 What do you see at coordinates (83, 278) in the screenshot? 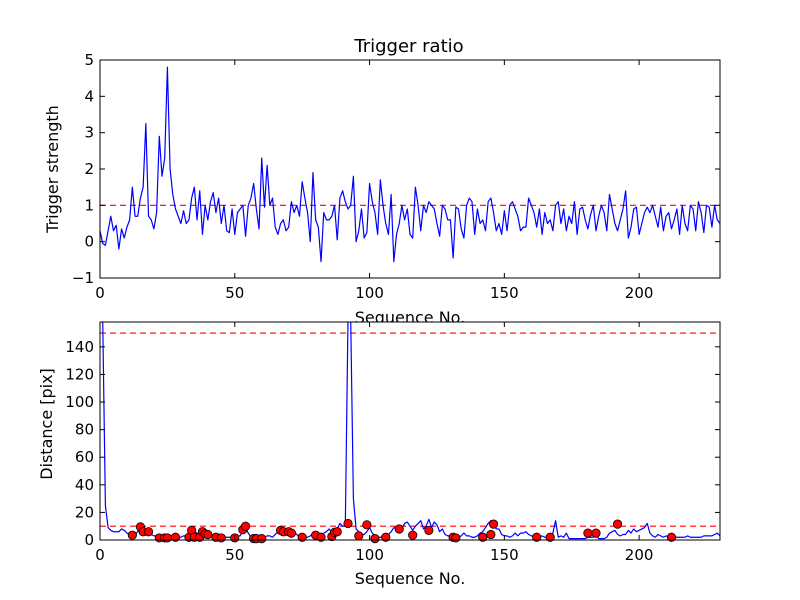
I see `top-y-tick-label: −1` at bounding box center [83, 278].